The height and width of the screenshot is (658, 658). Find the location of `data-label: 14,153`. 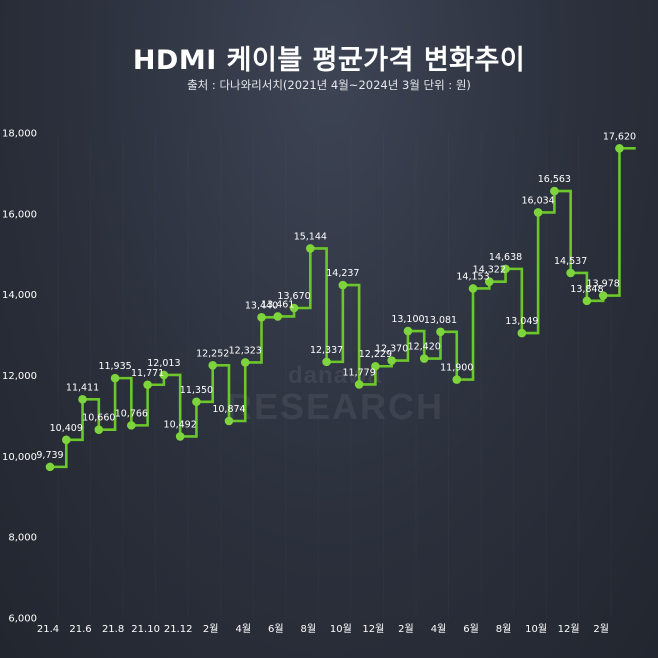

data-label: 14,153 is located at coordinates (472, 276).